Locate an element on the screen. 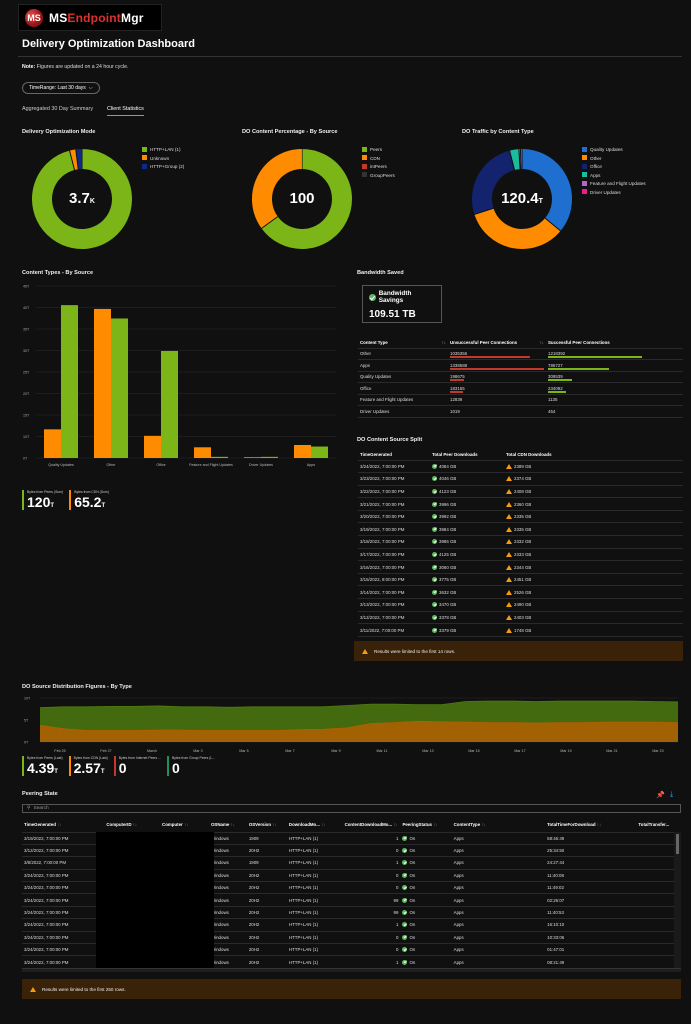  donut2-chart is located at coordinates (302, 199).